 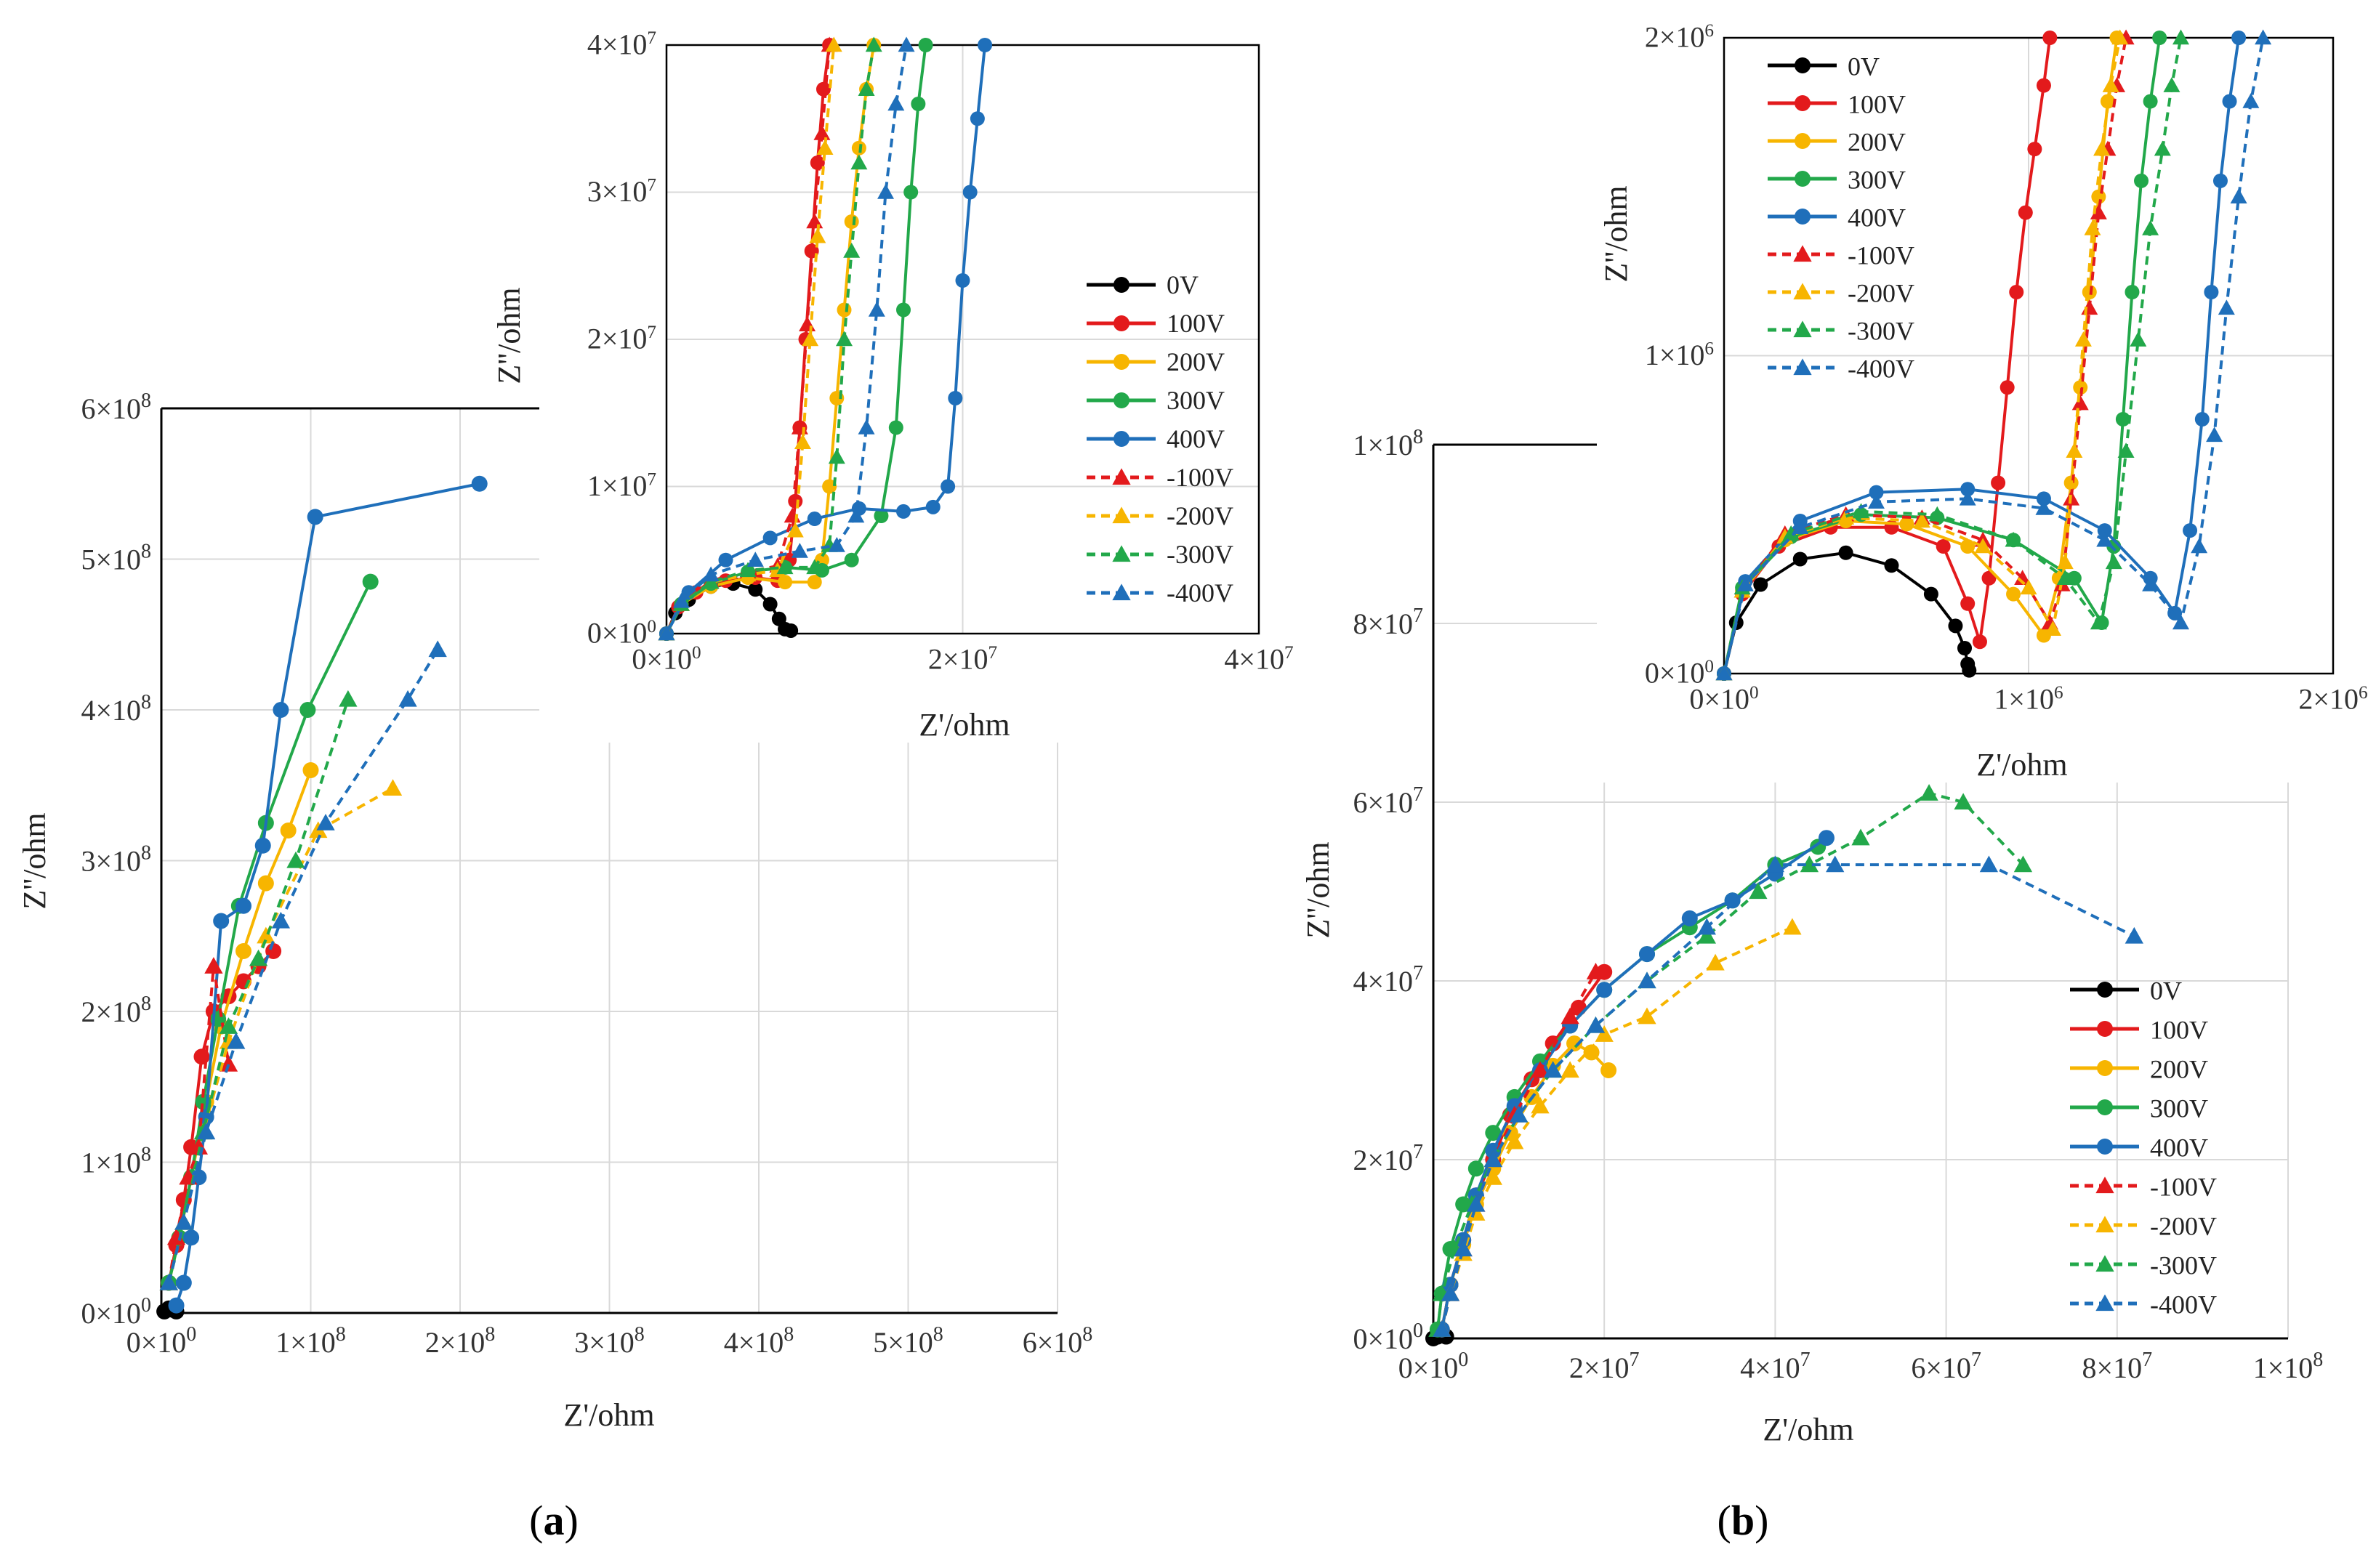 I want to click on x-tick-label: 4×10⁷, so click(x=1258, y=659).